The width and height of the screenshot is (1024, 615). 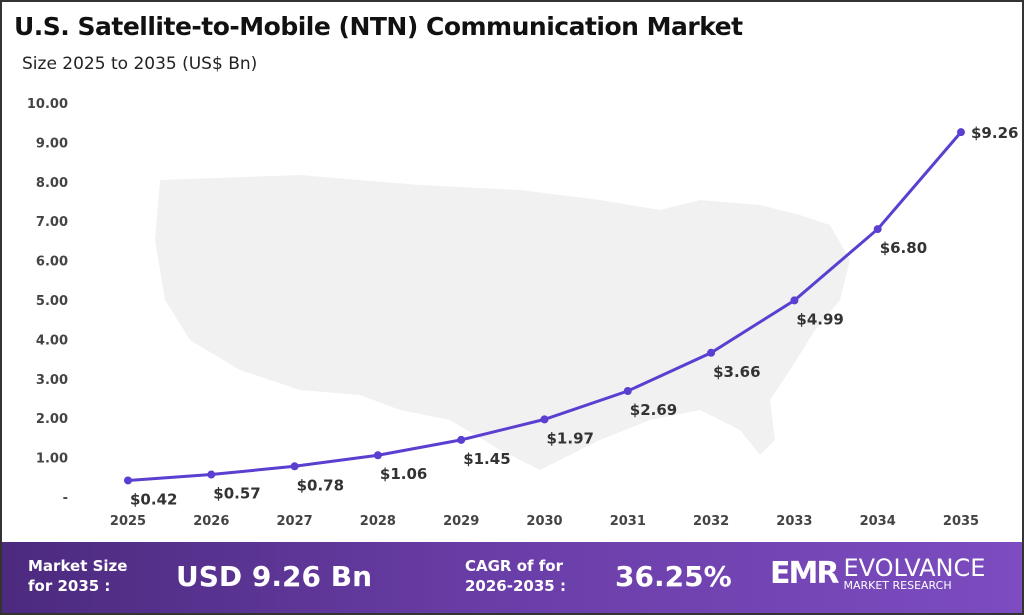 I want to click on x-tick-label: 2028, so click(x=378, y=521).